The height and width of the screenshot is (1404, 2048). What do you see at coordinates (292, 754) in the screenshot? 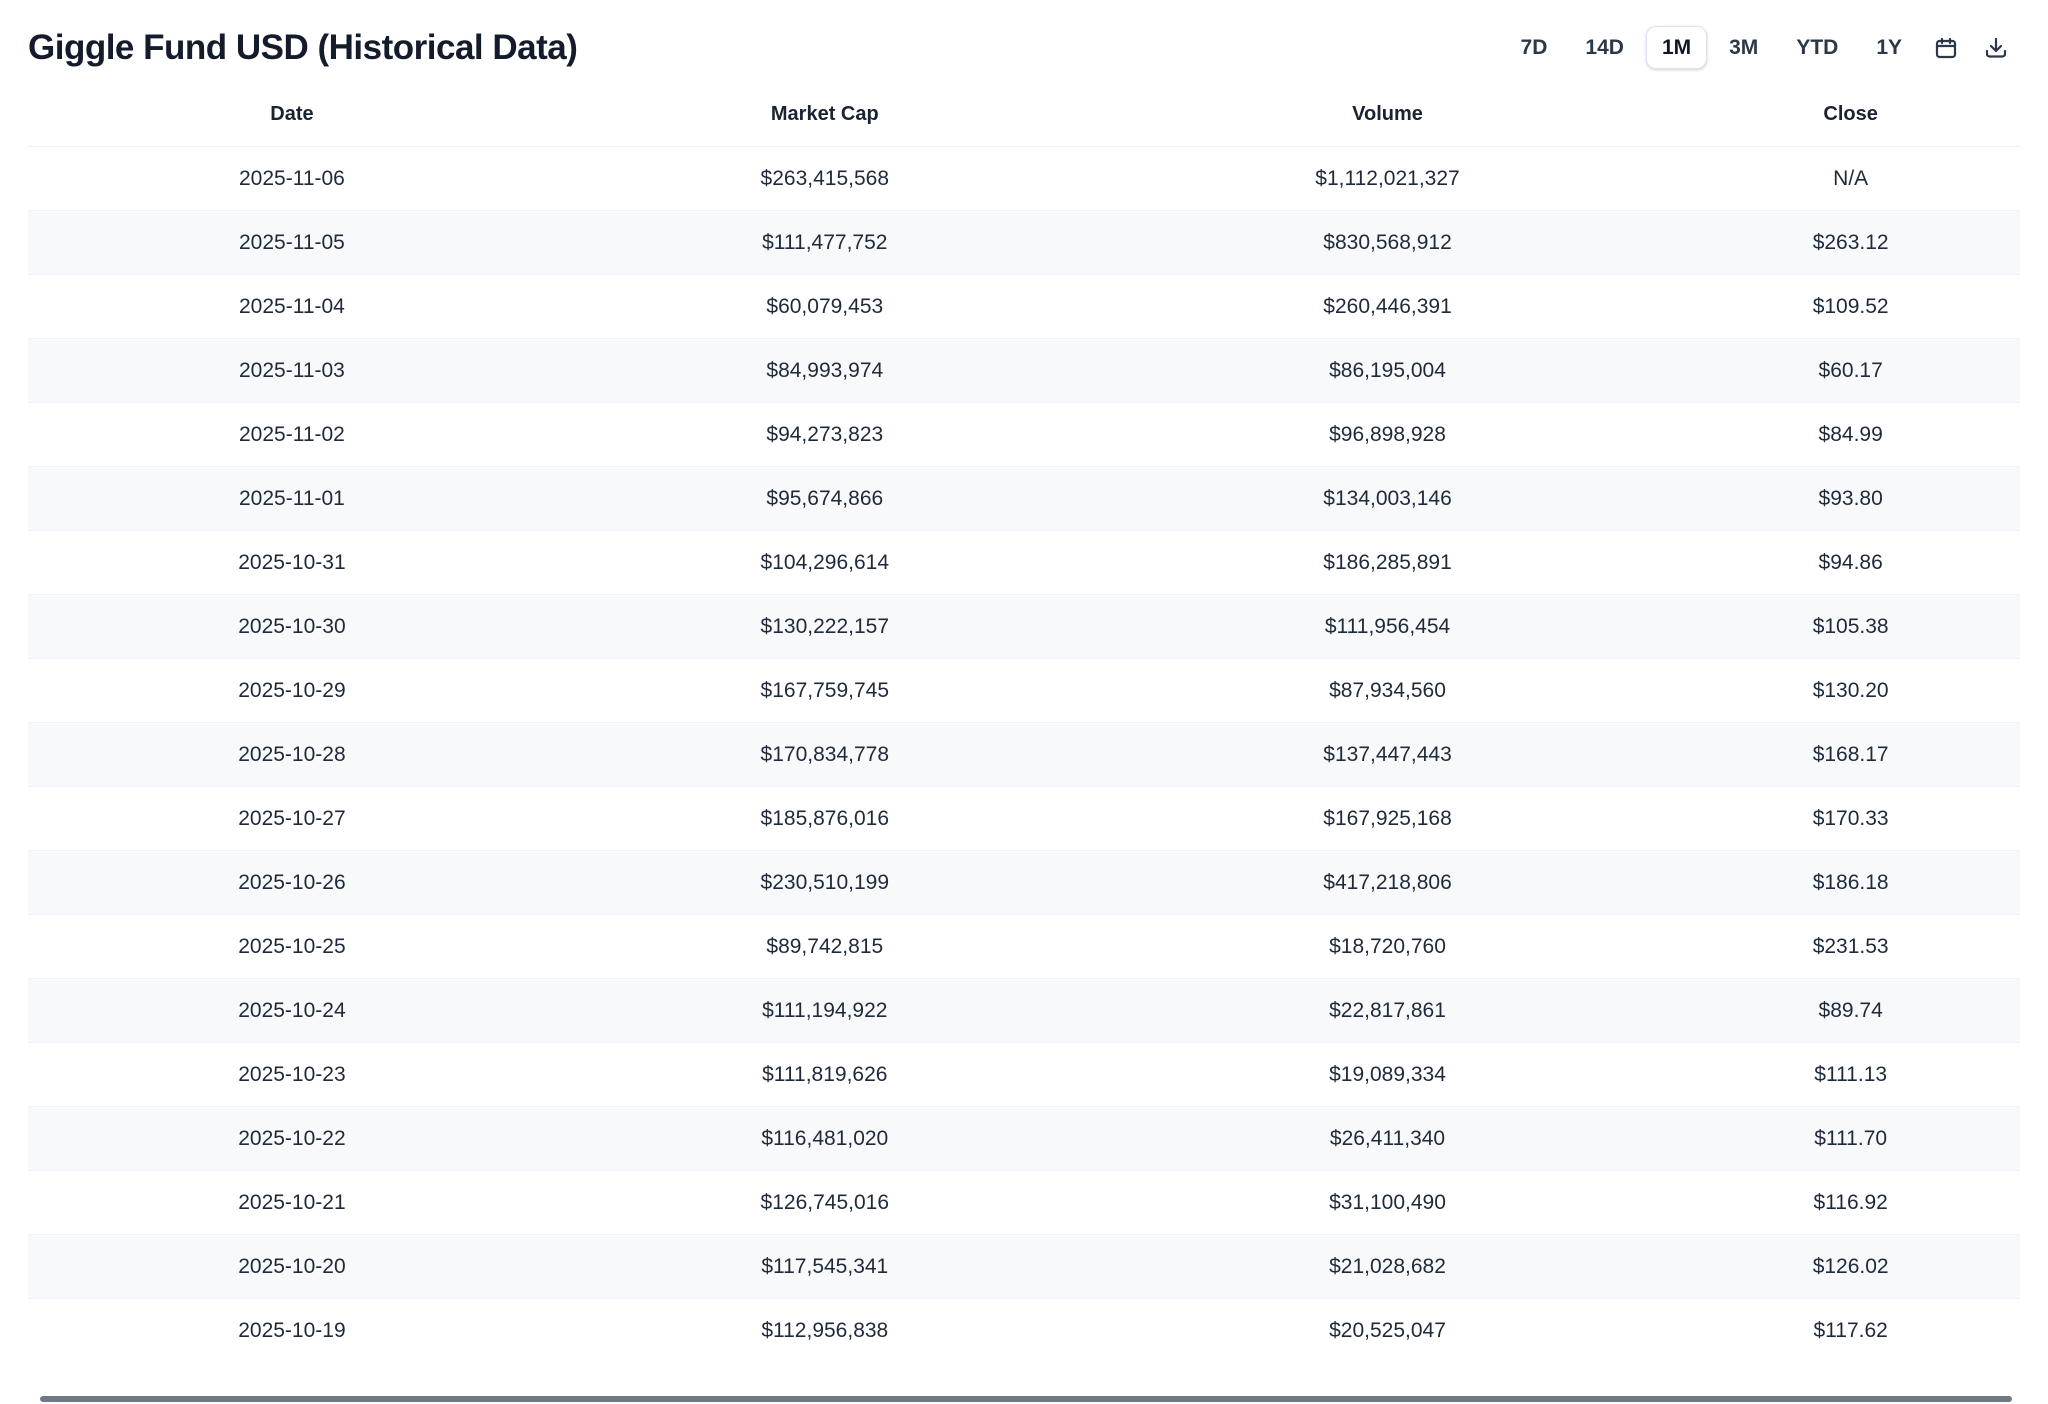
I see `table-cell: 2025-10-28` at bounding box center [292, 754].